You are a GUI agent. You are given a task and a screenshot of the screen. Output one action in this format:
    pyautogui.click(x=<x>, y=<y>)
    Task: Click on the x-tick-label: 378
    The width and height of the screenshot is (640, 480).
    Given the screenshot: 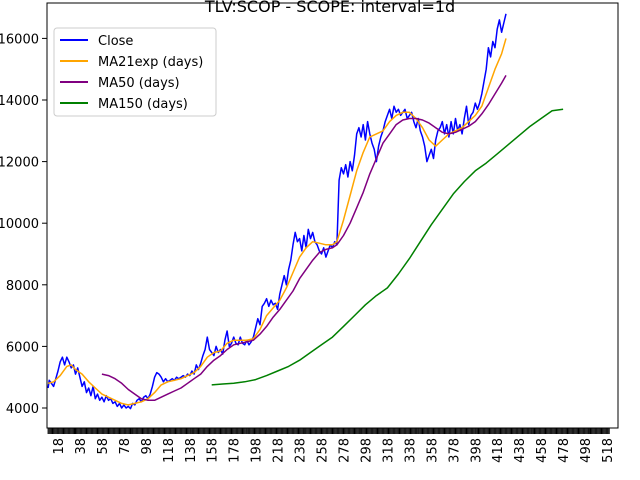 What is the action you would take?
    pyautogui.click(x=454, y=450)
    